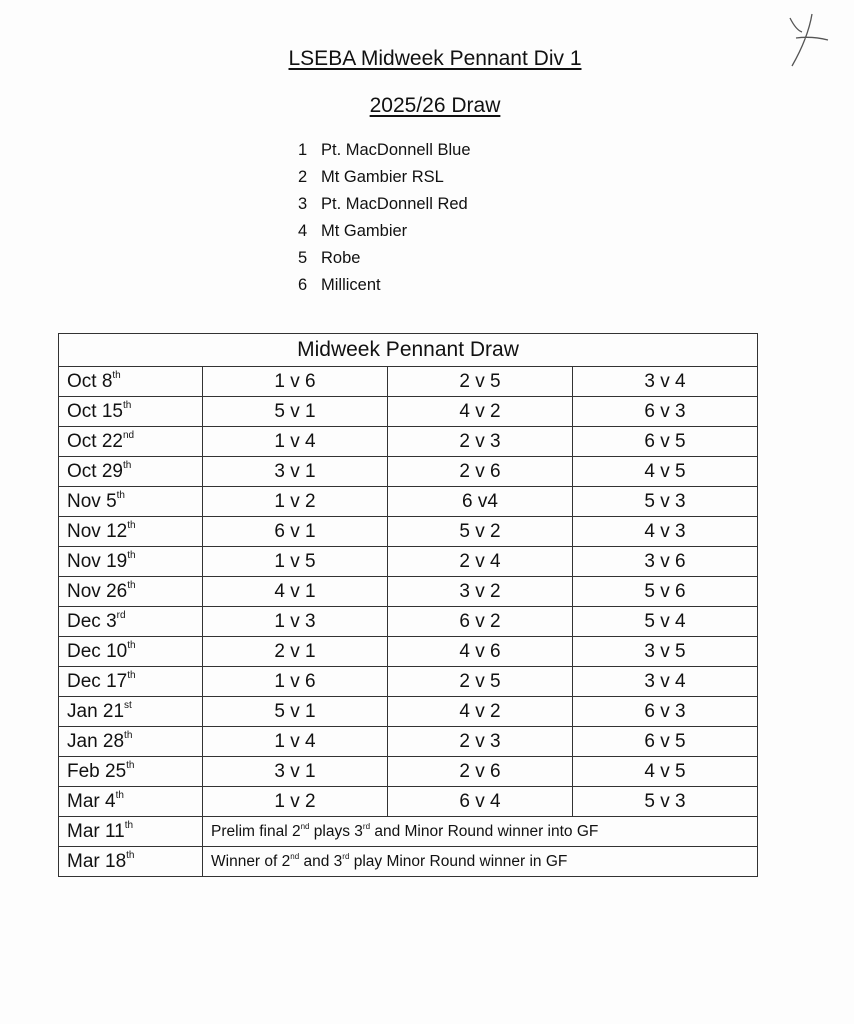  What do you see at coordinates (97, 771) in the screenshot?
I see `date-text: Feb 25` at bounding box center [97, 771].